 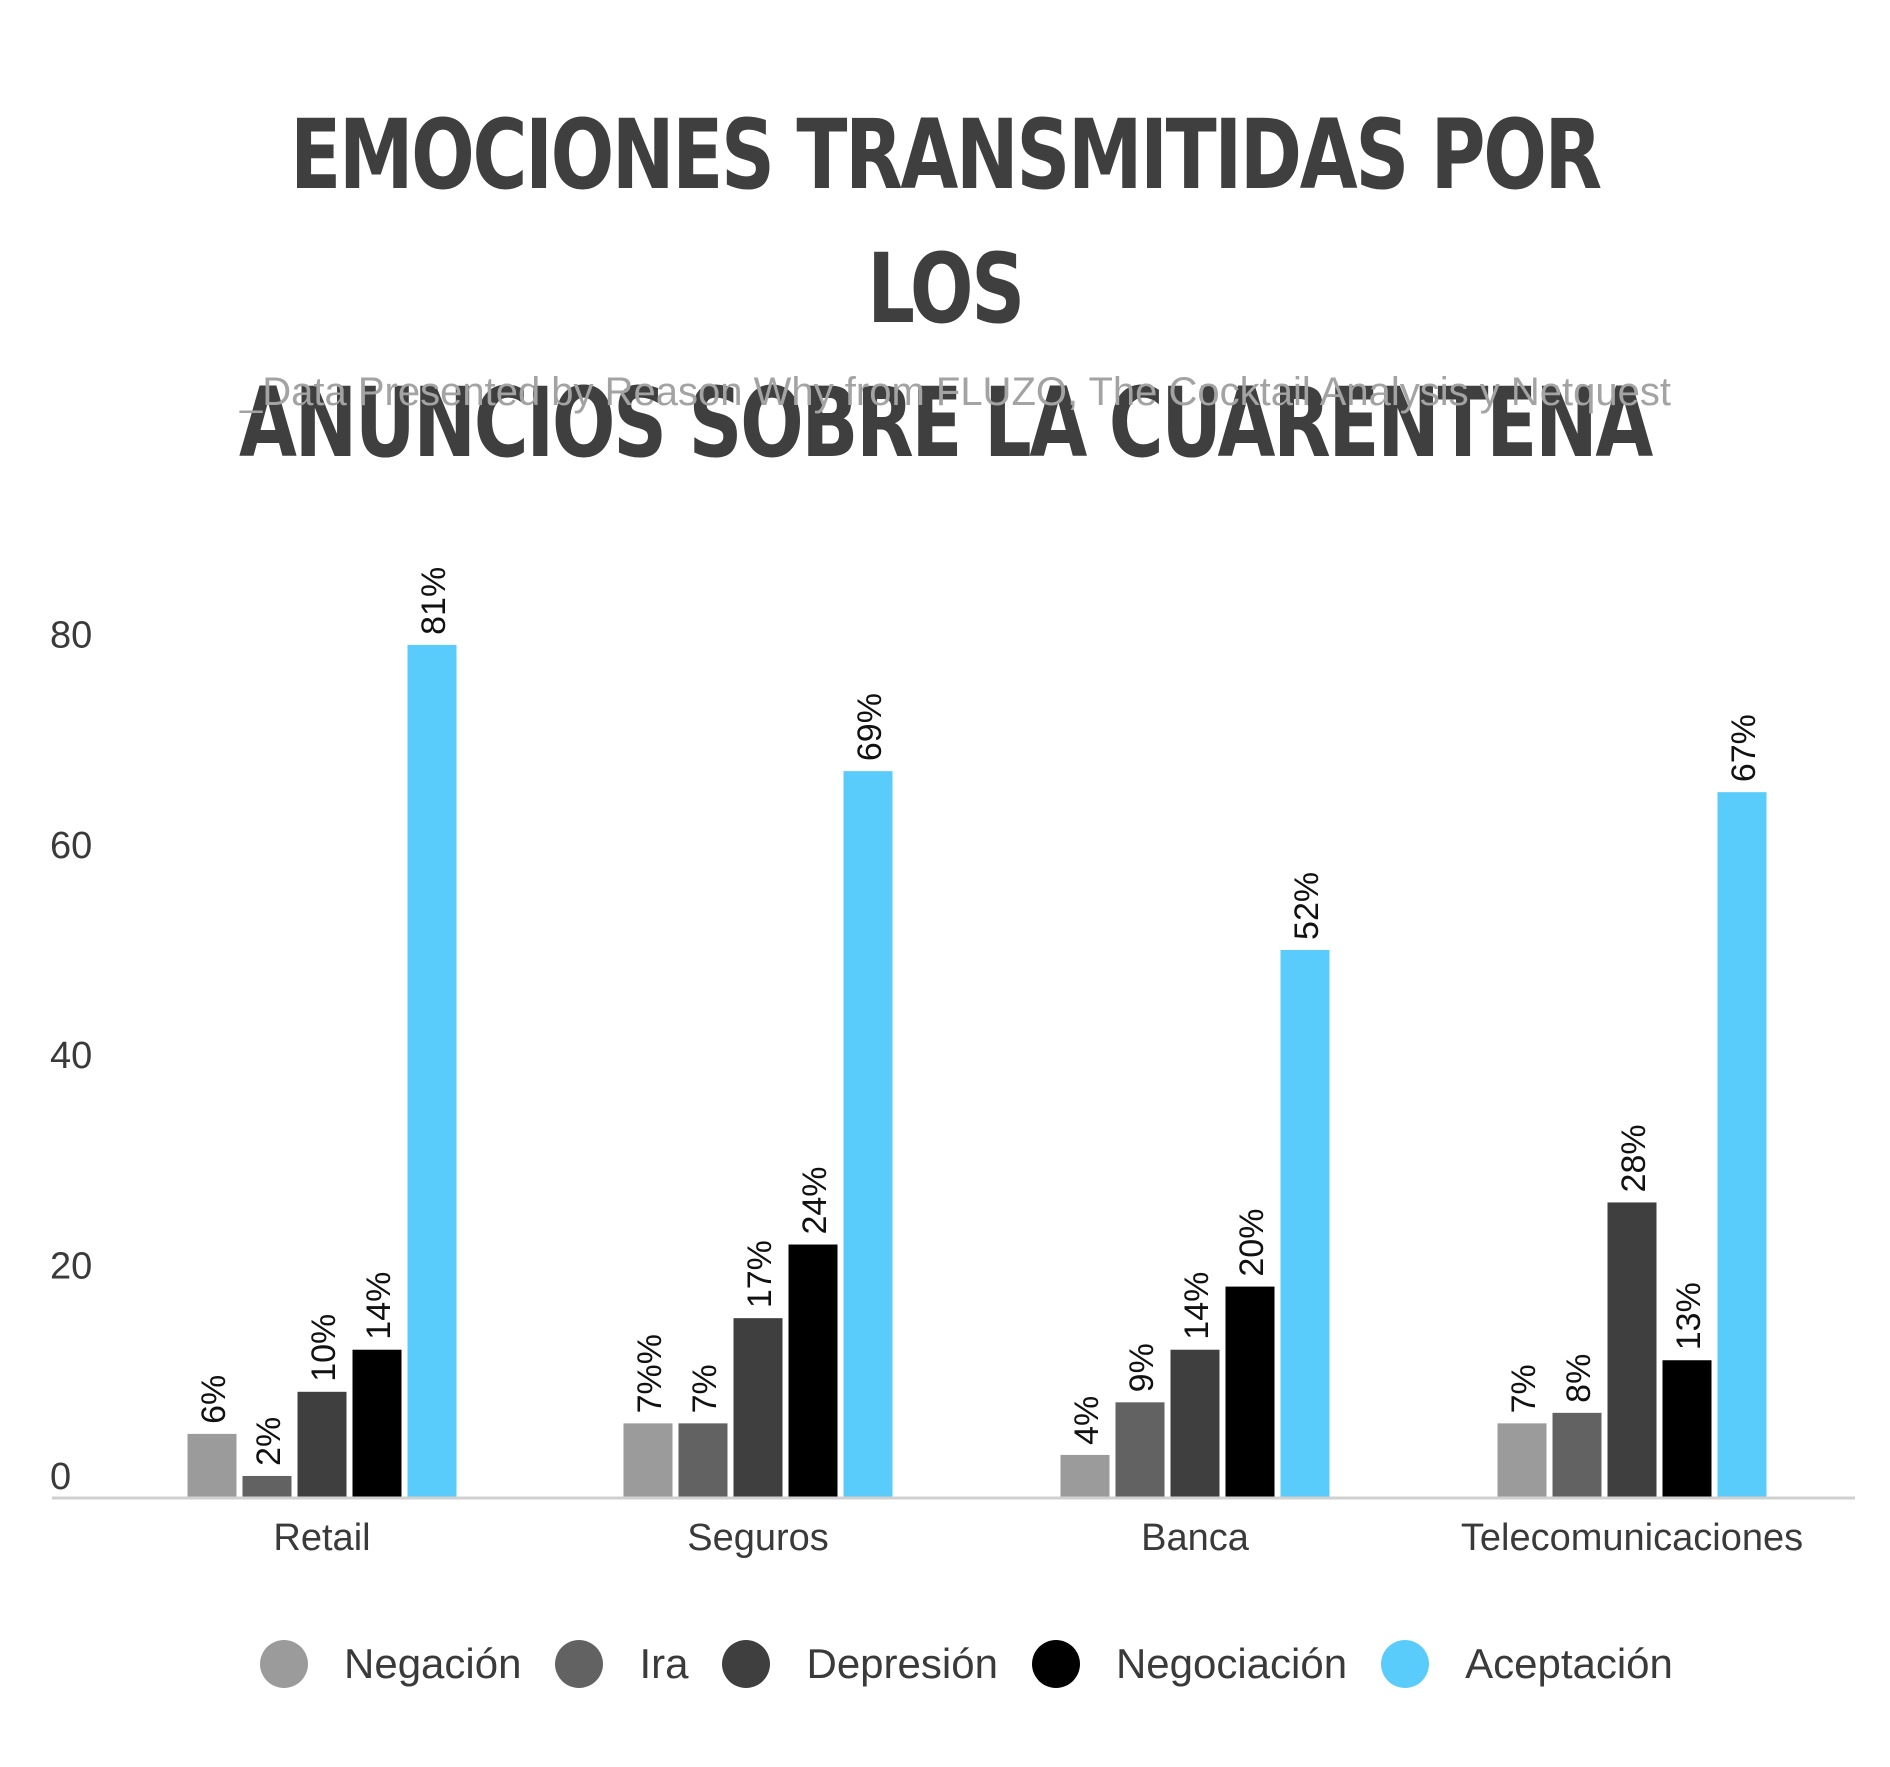 I want to click on bar-negación-banca, so click(x=1085, y=1475).